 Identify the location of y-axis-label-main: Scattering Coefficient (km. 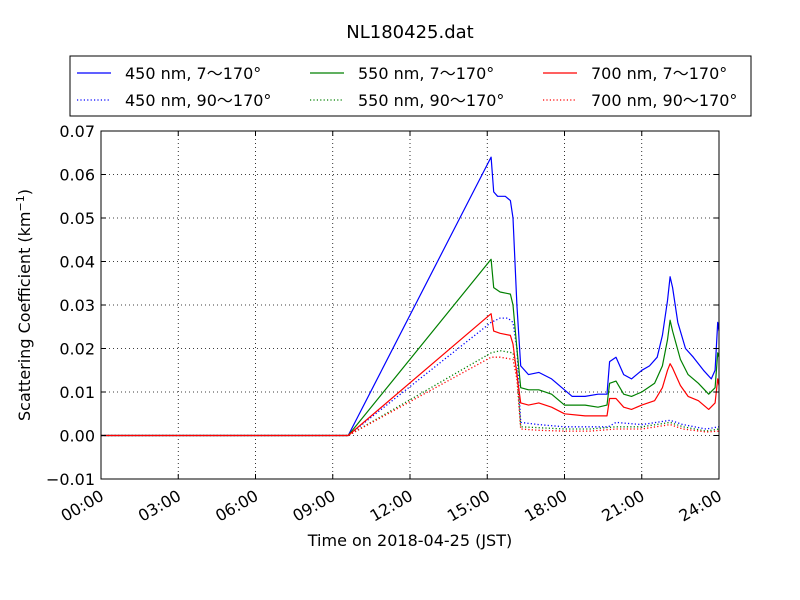
(24, 316).